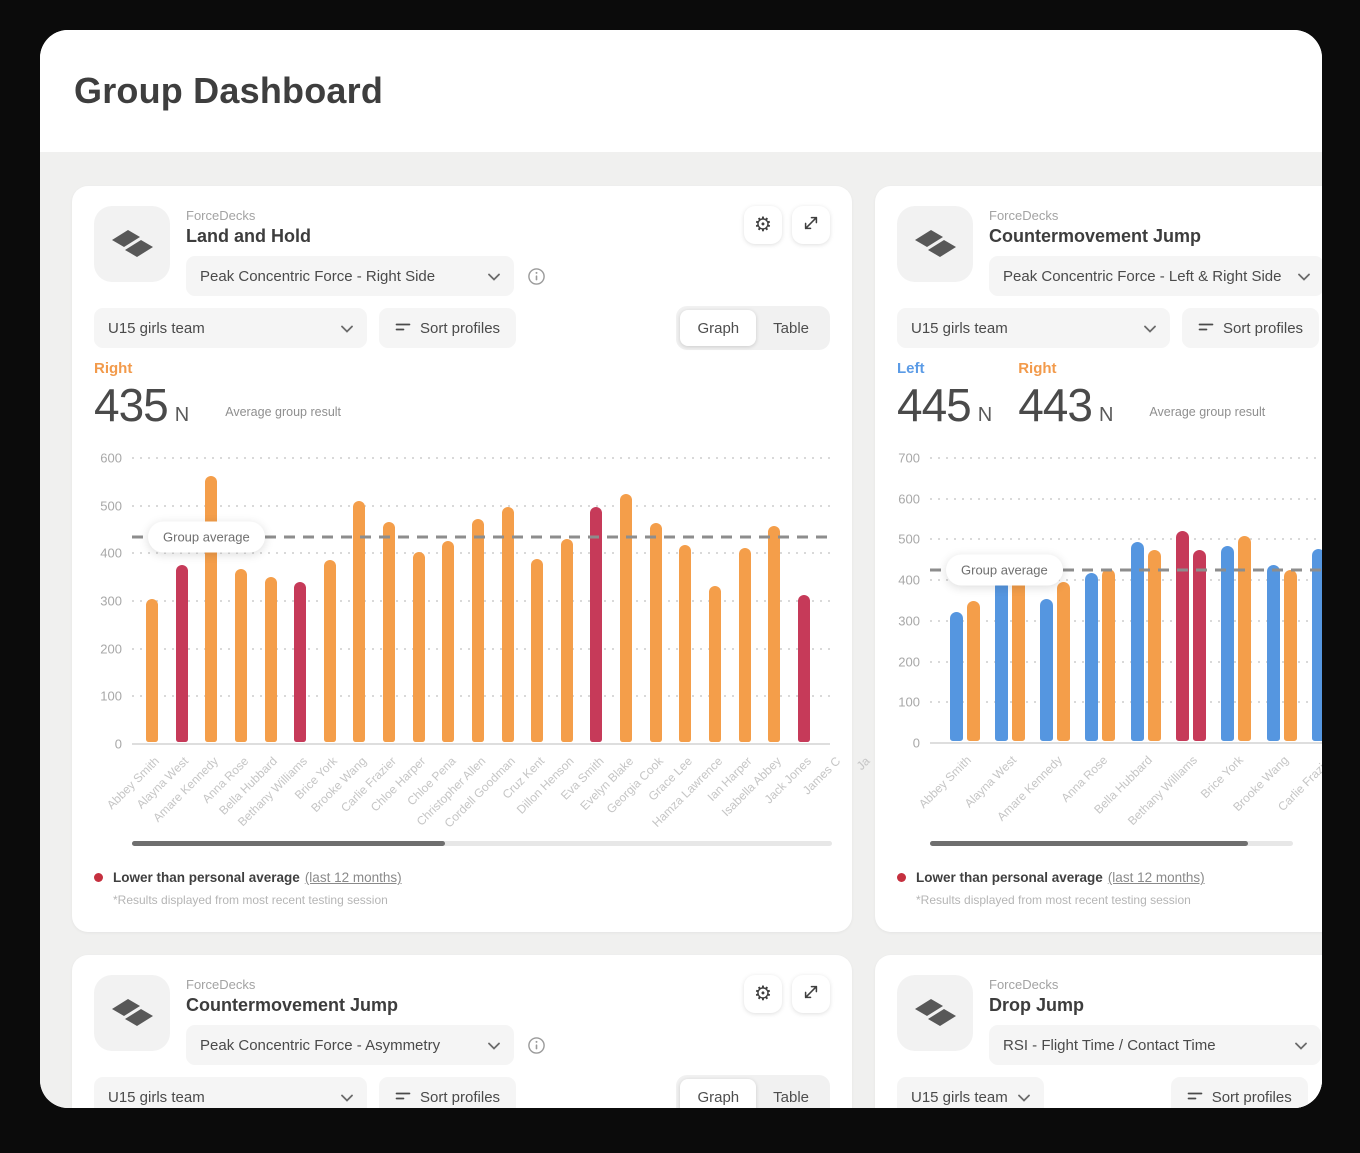  Describe the element at coordinates (1251, 1097) in the screenshot. I see `sort-profiles-label: Sort profiles` at that location.